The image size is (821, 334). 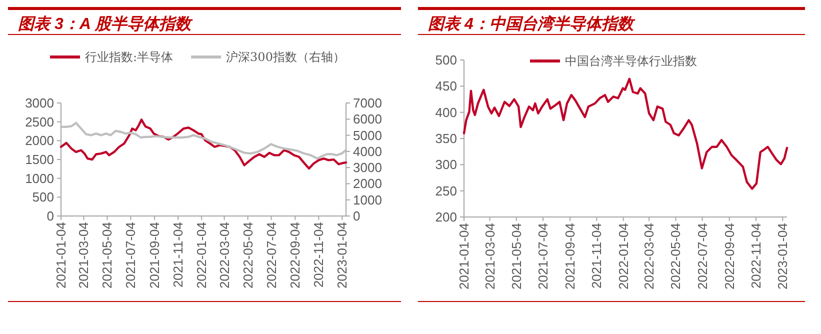 I want to click on legend-label: 中国台湾半导体行业指数, so click(x=631, y=61).